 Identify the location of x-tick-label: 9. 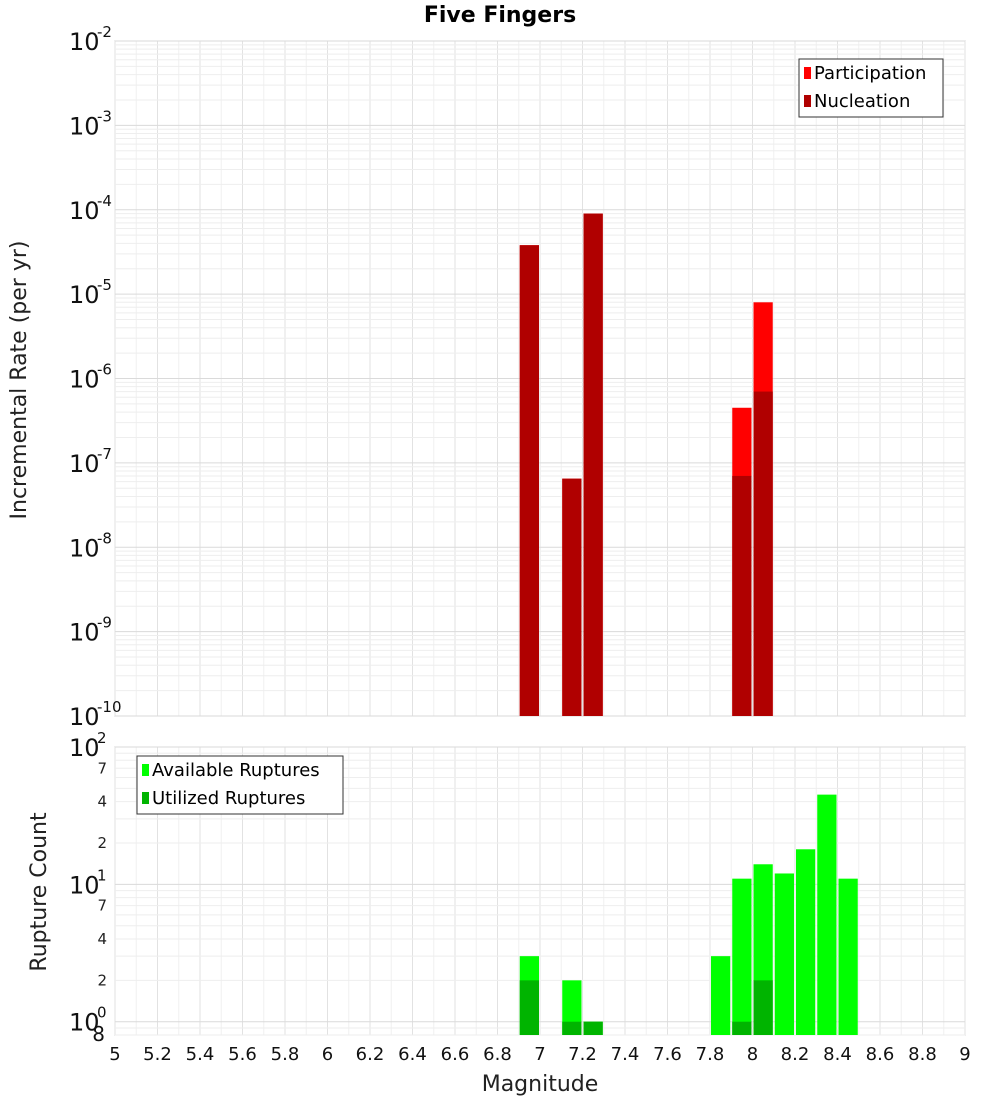
(964, 1054).